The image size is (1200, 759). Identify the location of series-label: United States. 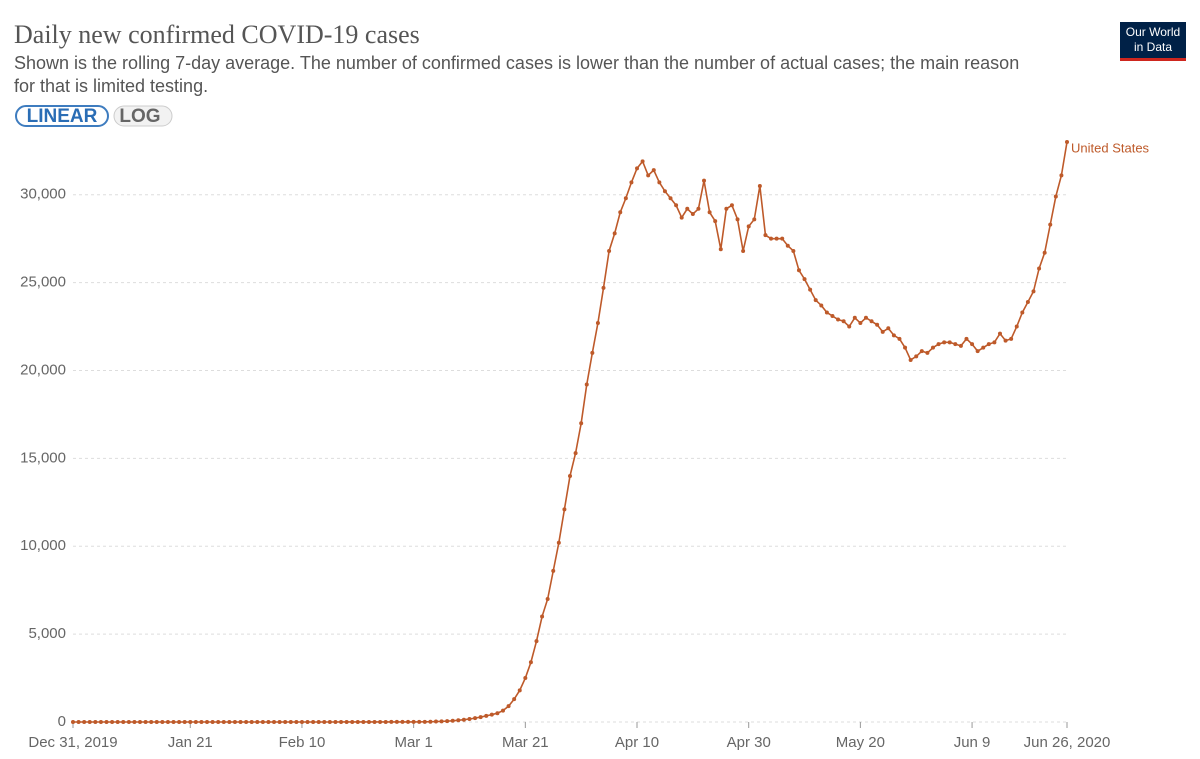
(1110, 147).